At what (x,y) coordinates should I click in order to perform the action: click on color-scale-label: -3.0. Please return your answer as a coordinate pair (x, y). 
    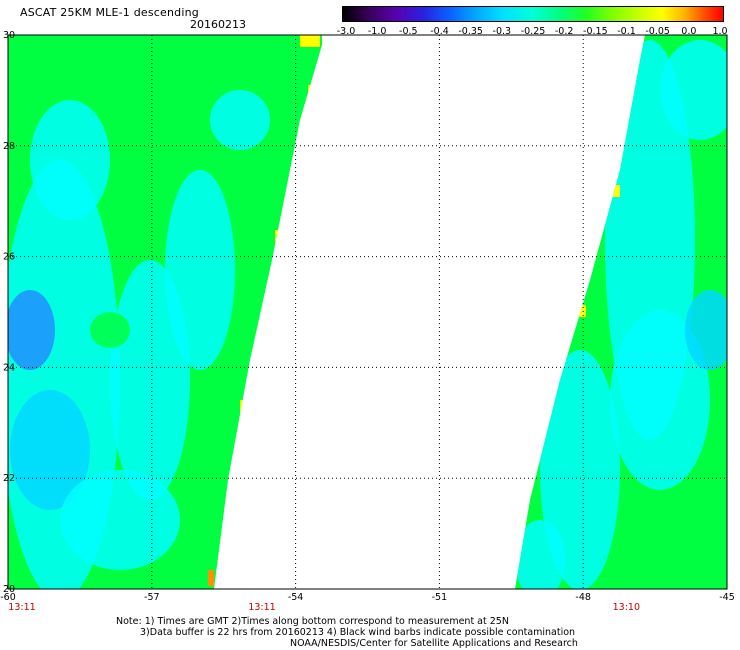
    Looking at the image, I should click on (346, 31).